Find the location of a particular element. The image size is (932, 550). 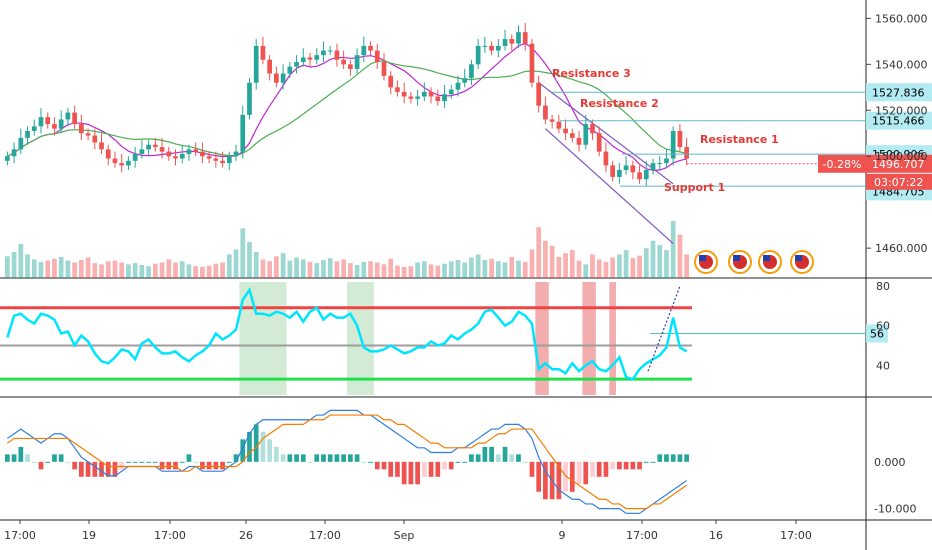

annotation-label: Resistance 1 is located at coordinates (739, 139).